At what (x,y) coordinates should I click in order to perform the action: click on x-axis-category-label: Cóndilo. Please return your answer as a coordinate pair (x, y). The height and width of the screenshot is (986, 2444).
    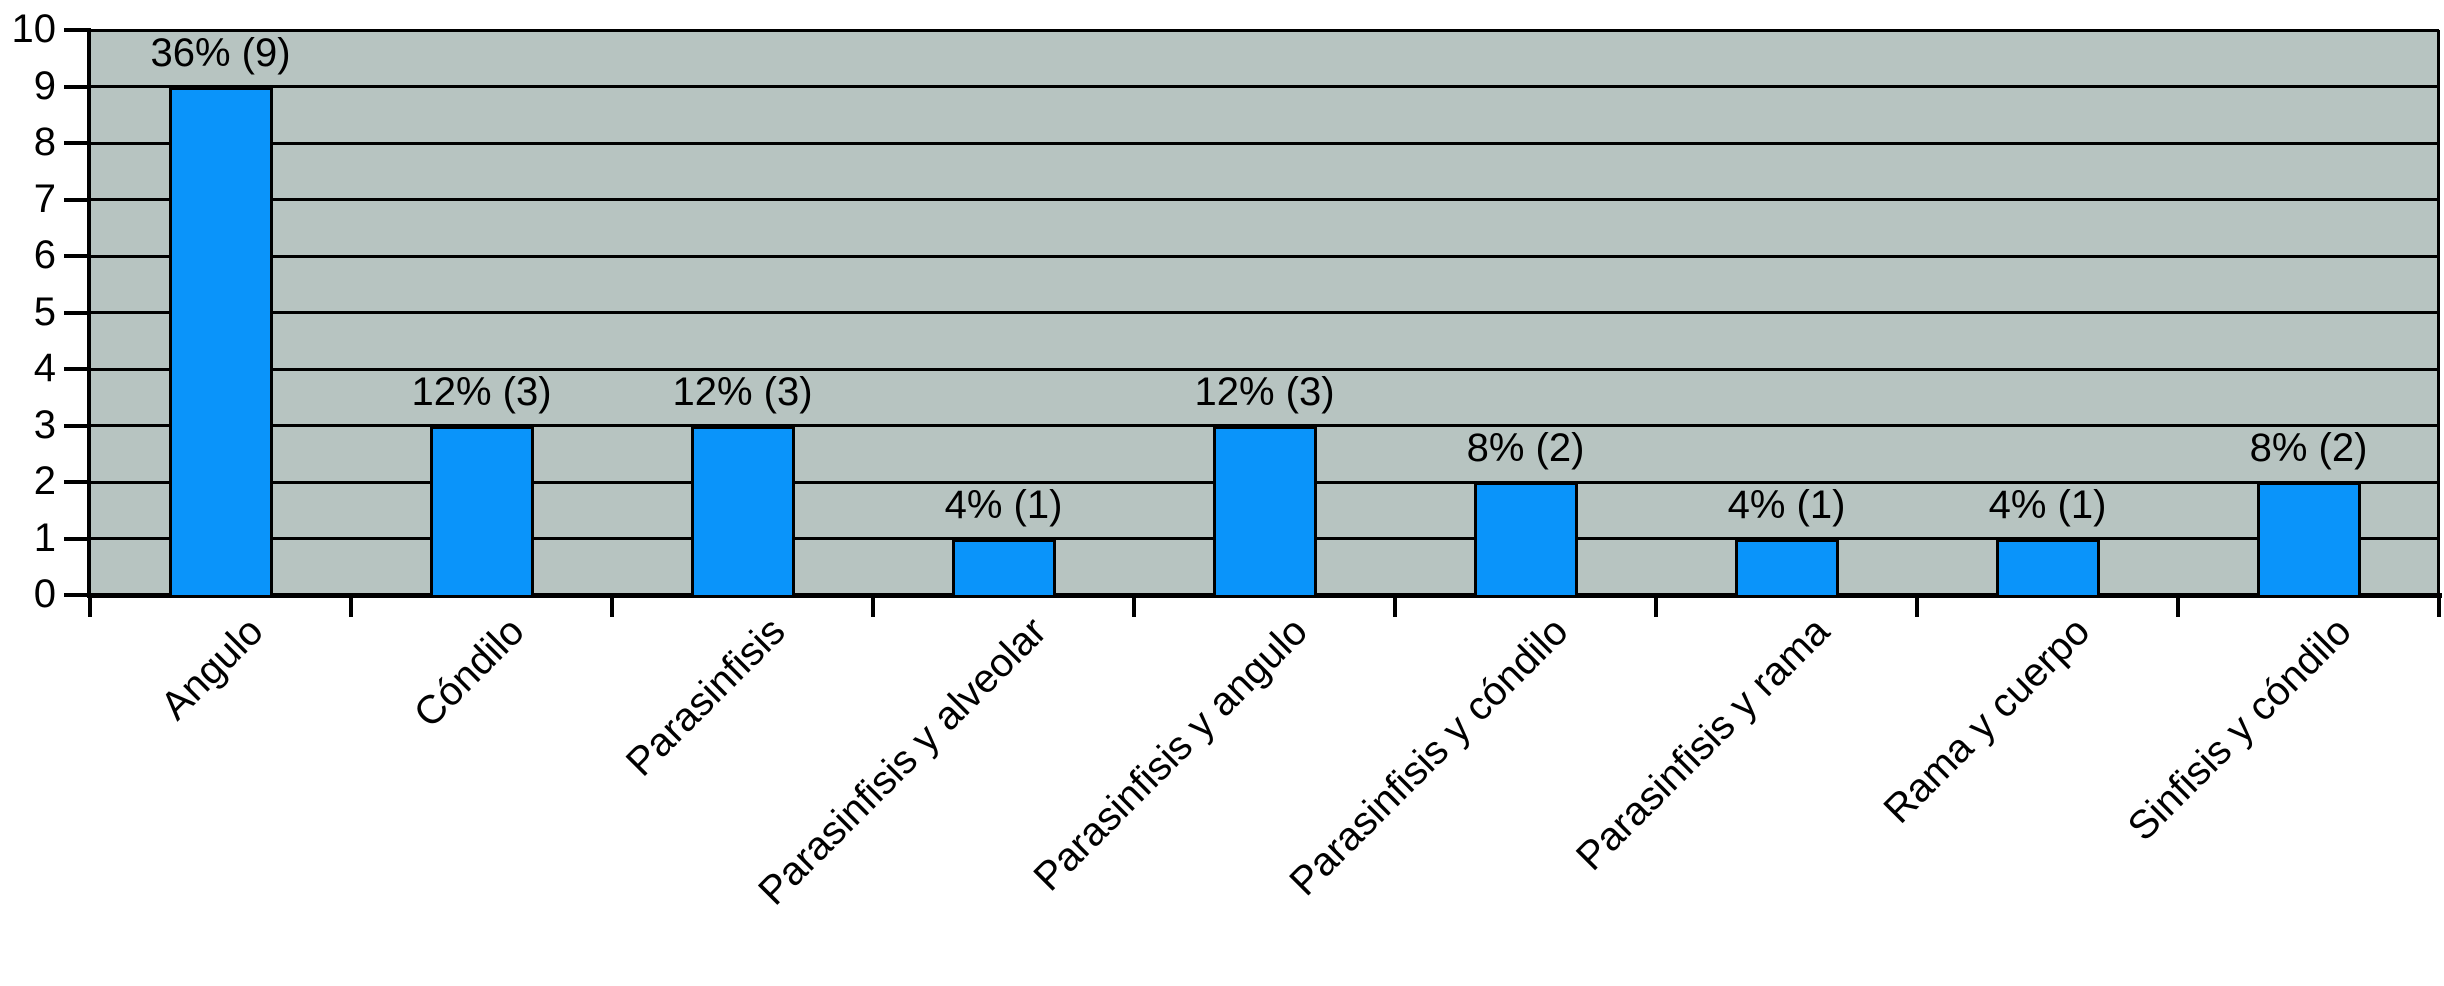
    Looking at the image, I should click on (469, 673).